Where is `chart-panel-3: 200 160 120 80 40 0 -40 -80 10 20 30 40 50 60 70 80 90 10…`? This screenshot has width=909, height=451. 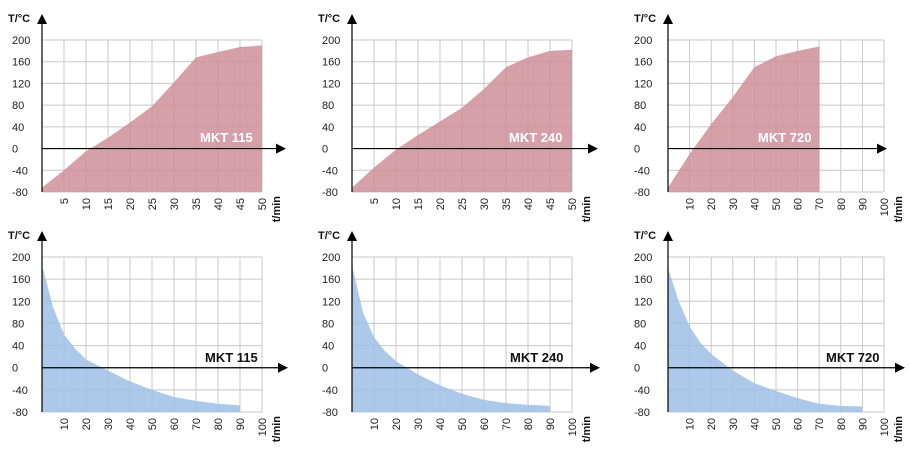
chart-panel-3: 200 160 120 80 40 0 -40 -80 10 20 30 40 50 60 70 80 90 10… is located at coordinates (769, 117).